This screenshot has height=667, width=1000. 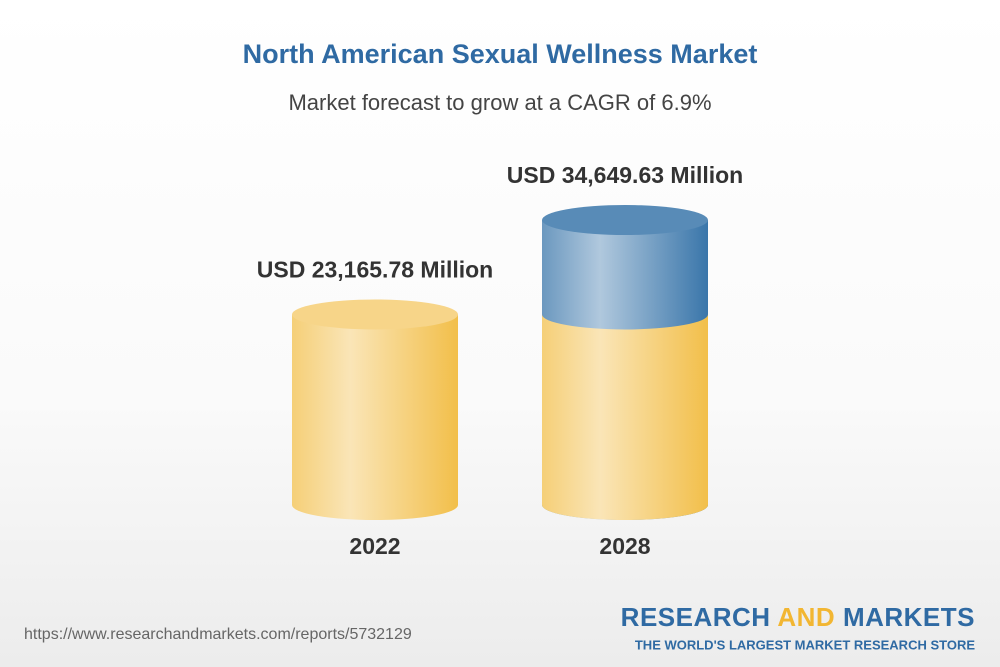 What do you see at coordinates (624, 546) in the screenshot?
I see `x-tick-label: 2028` at bounding box center [624, 546].